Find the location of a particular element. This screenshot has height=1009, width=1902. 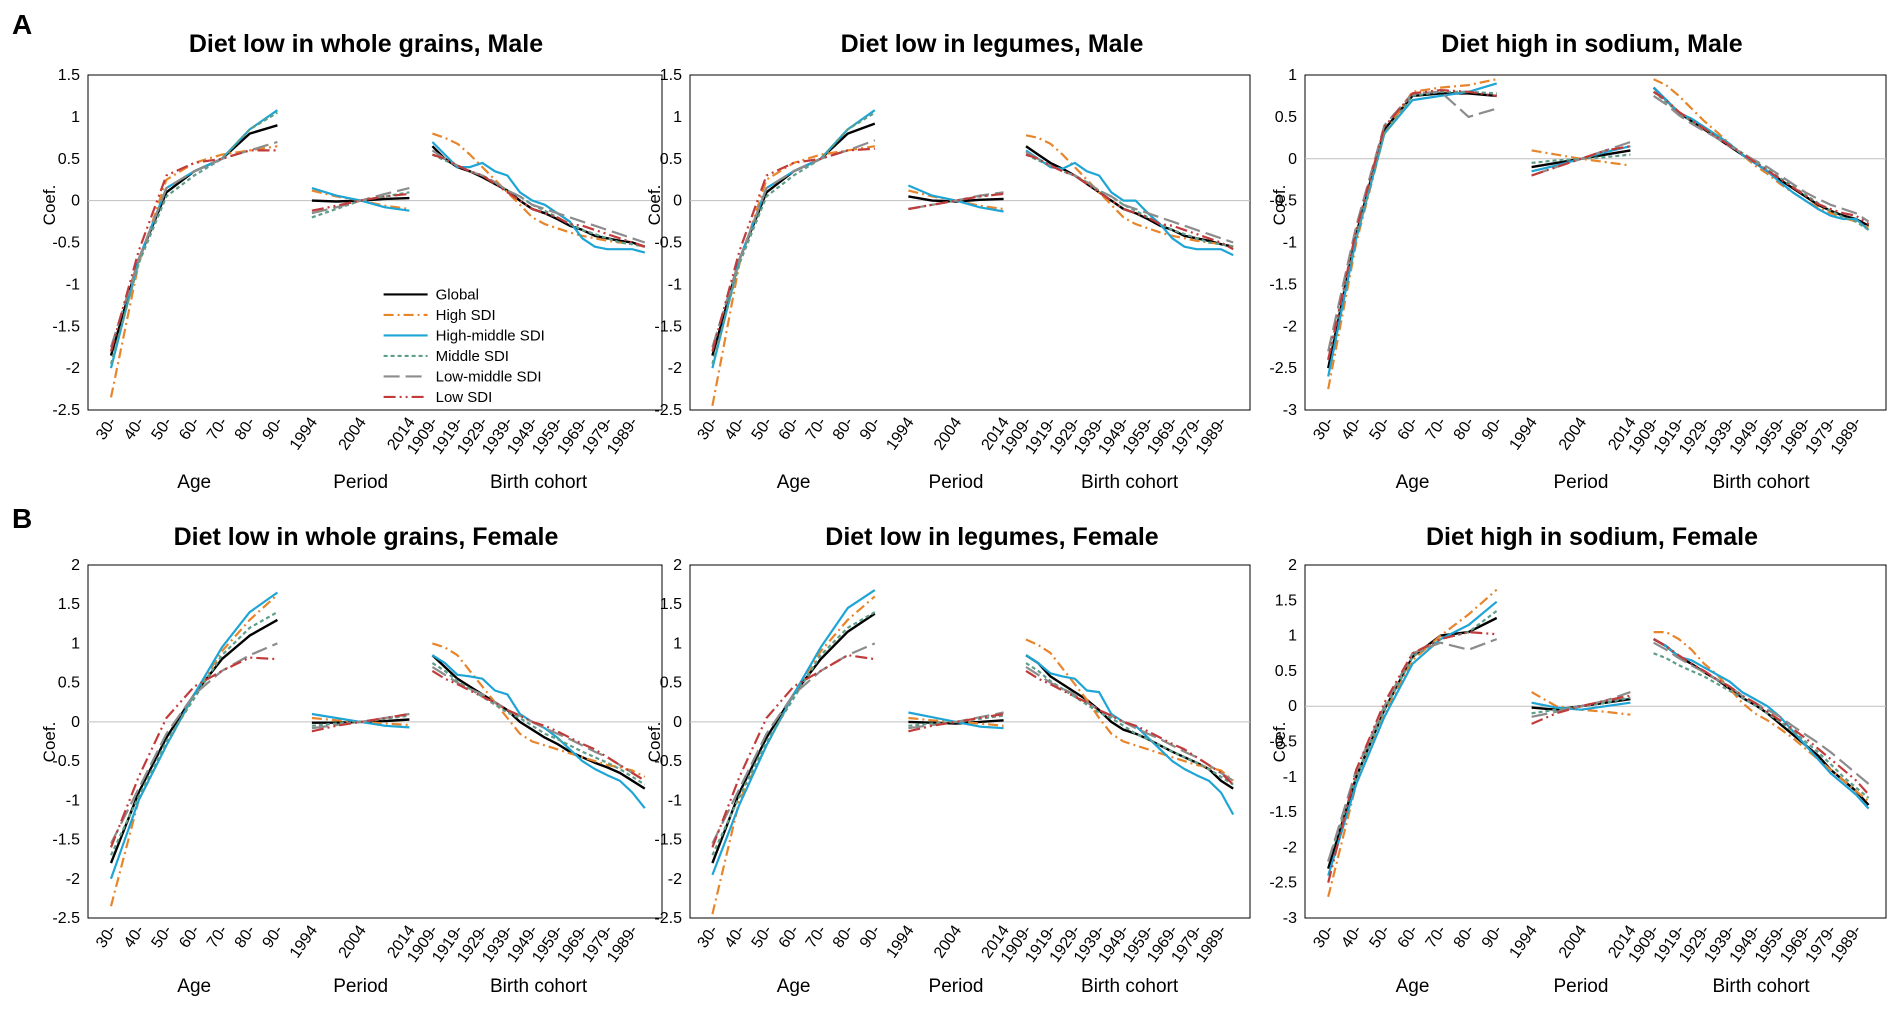

x-tick-label: 70- is located at coordinates (217, 429).